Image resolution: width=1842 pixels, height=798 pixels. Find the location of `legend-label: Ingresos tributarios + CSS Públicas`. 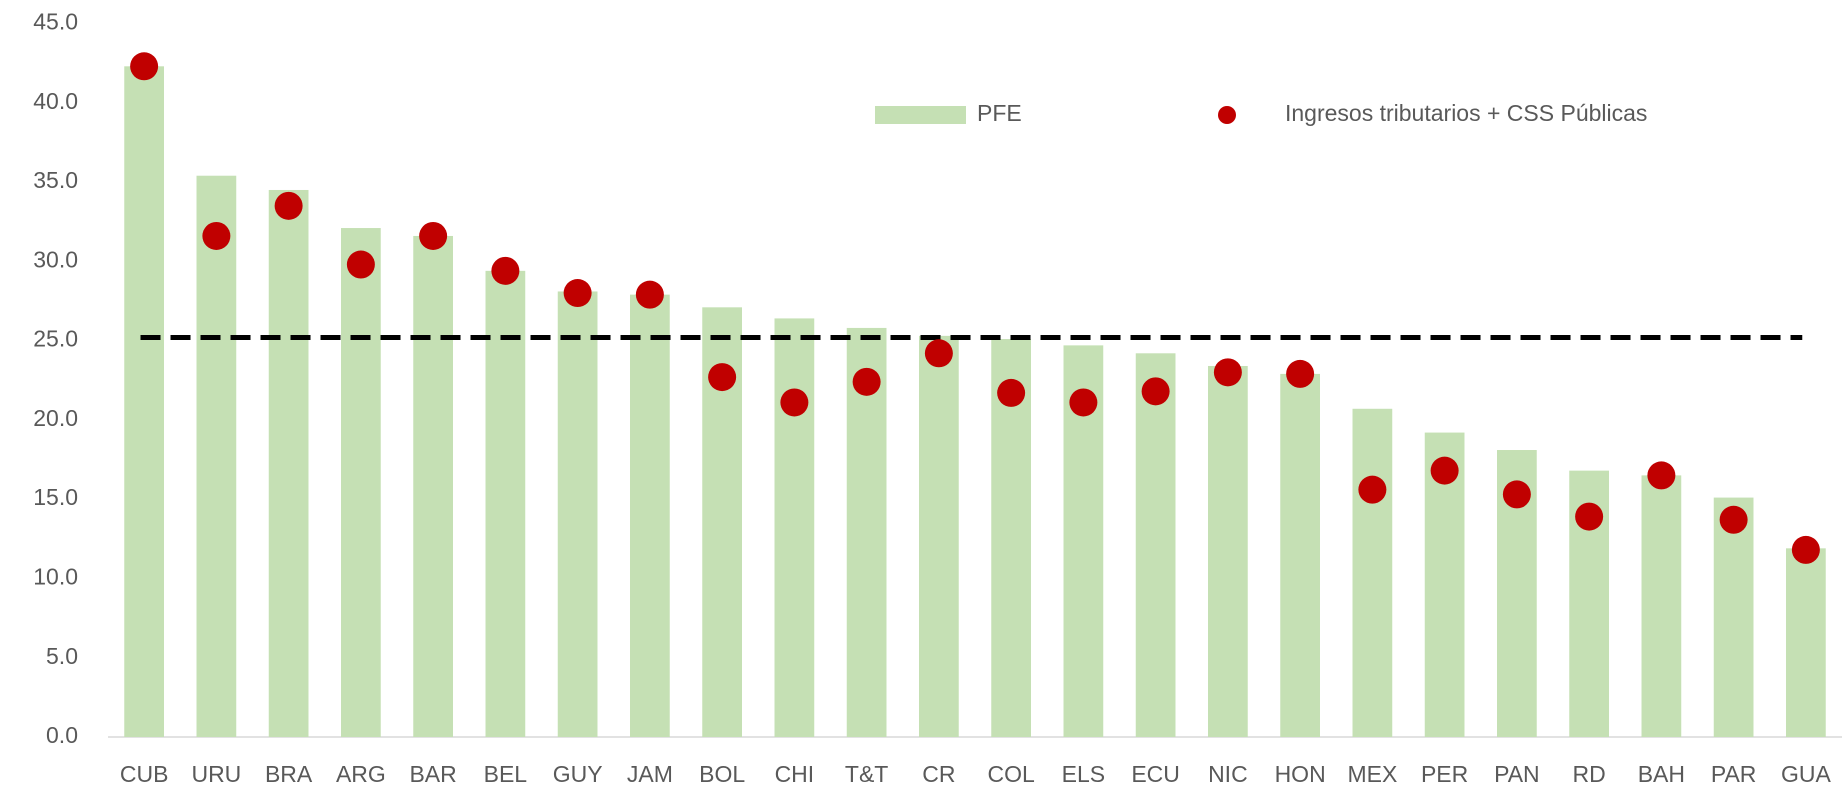

legend-label: Ingresos tributarios + CSS Públicas is located at coordinates (1466, 113).